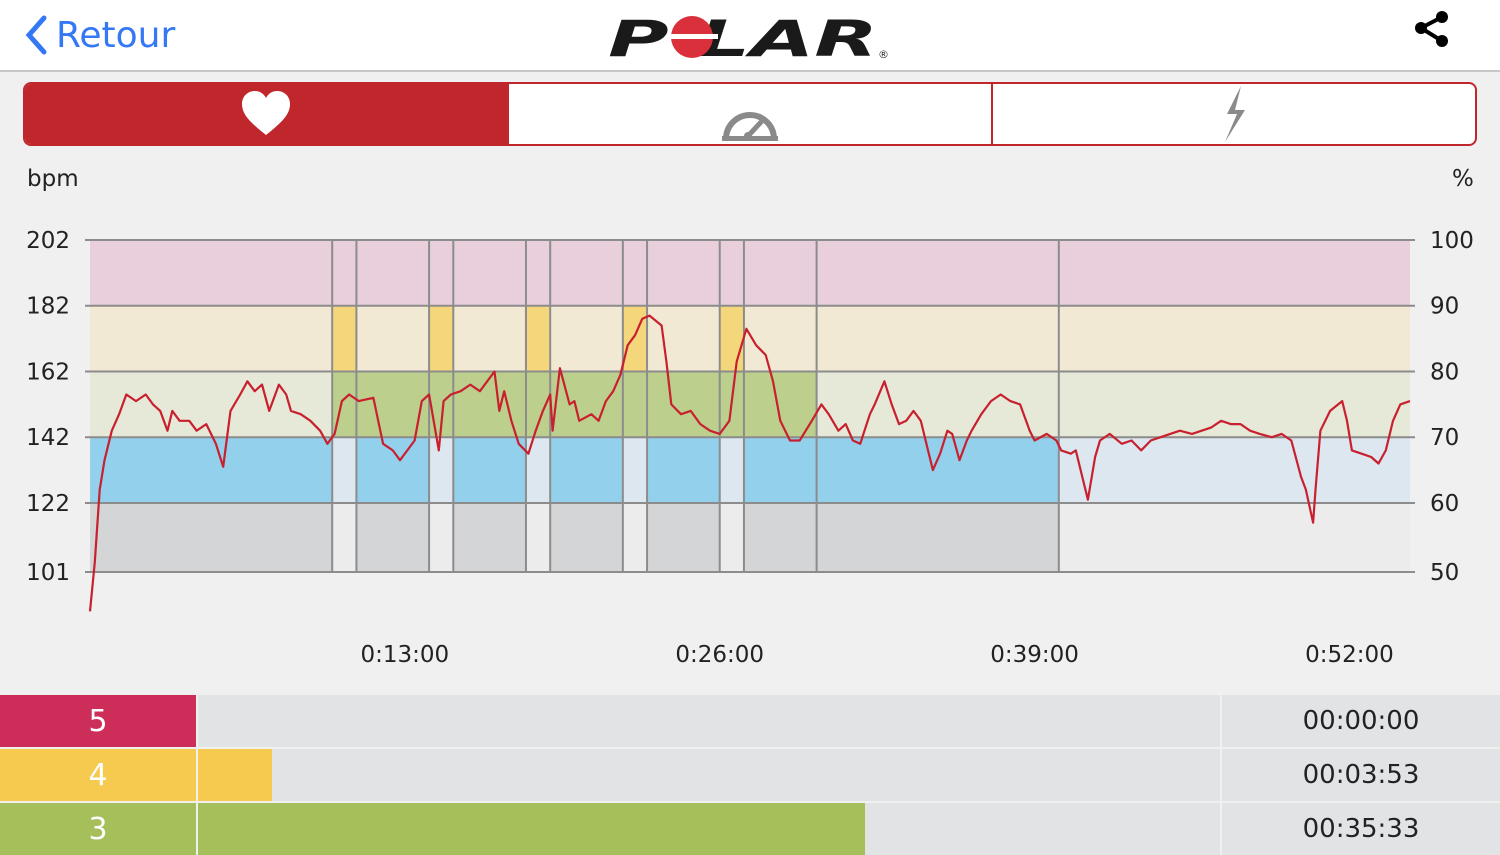 This screenshot has height=855, width=1500. What do you see at coordinates (1444, 307) in the screenshot?
I see `y-tick-right: 90` at bounding box center [1444, 307].